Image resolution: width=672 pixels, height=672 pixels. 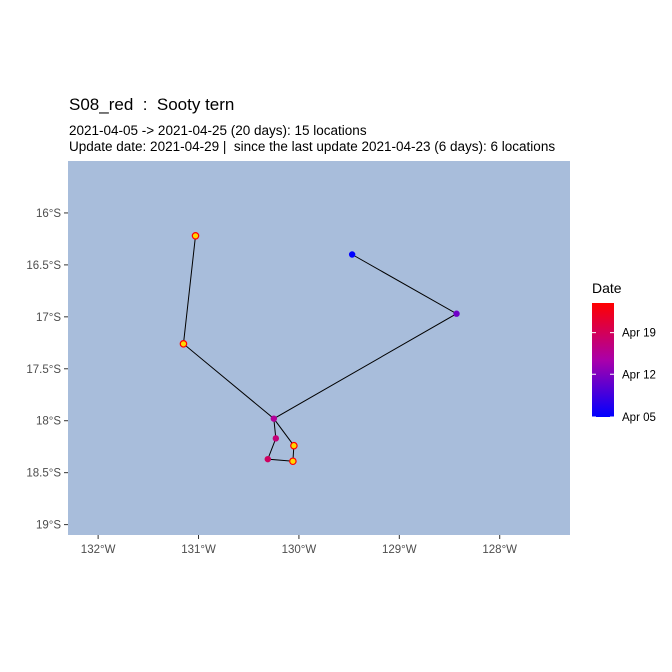 I want to click on legend-label: Apr 19, so click(x=639, y=334).